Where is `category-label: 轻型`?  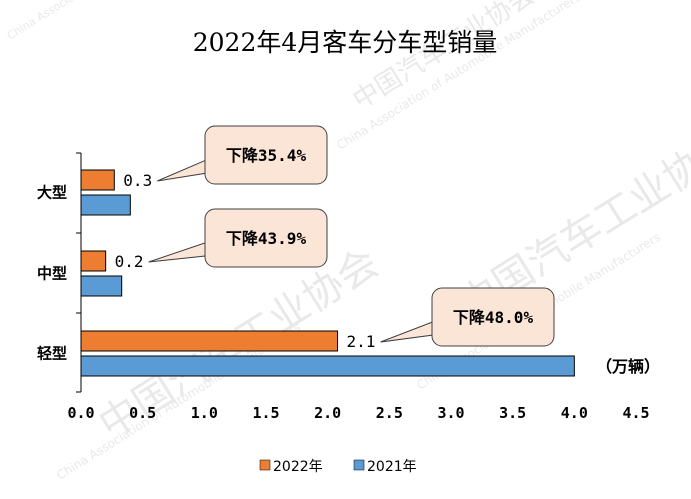
category-label: 轻型 is located at coordinates (52, 354).